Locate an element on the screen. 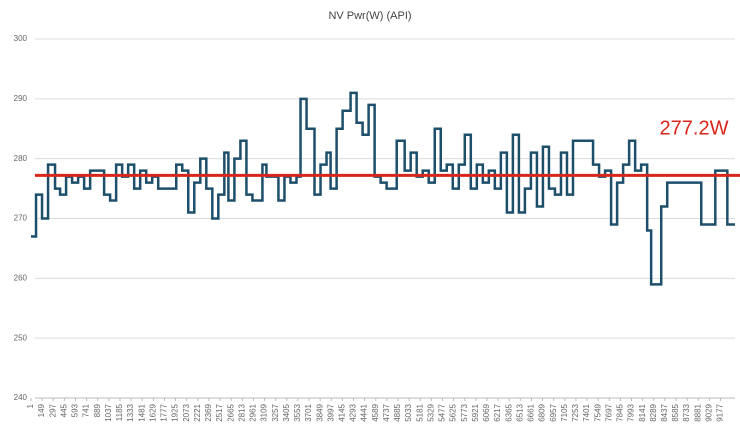 The width and height of the screenshot is (740, 432). x-tick-label: 8437 is located at coordinates (664, 412).